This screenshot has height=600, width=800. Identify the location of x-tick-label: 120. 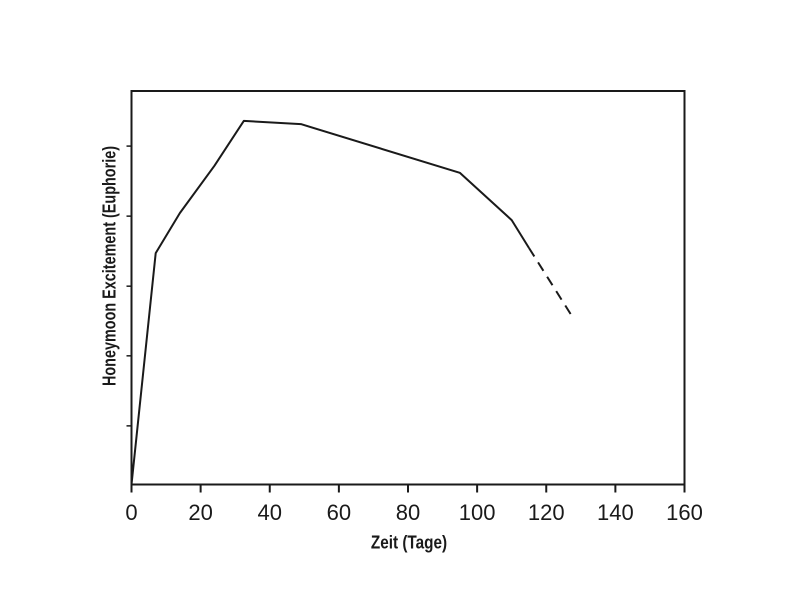
(546, 512).